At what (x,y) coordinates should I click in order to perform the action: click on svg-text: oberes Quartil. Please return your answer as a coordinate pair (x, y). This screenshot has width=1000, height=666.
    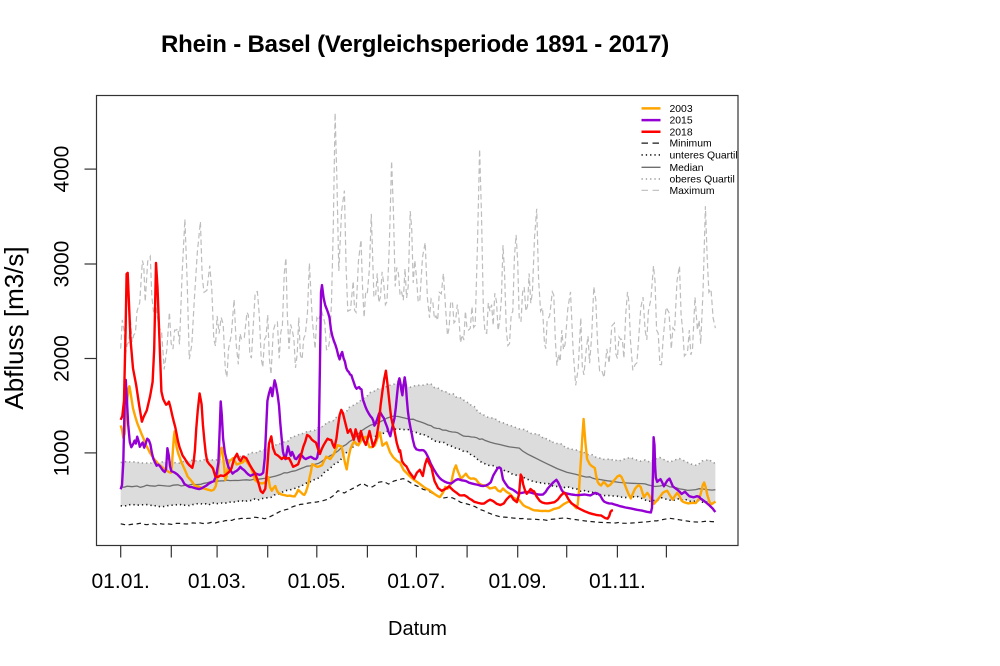
    Looking at the image, I should click on (702, 180).